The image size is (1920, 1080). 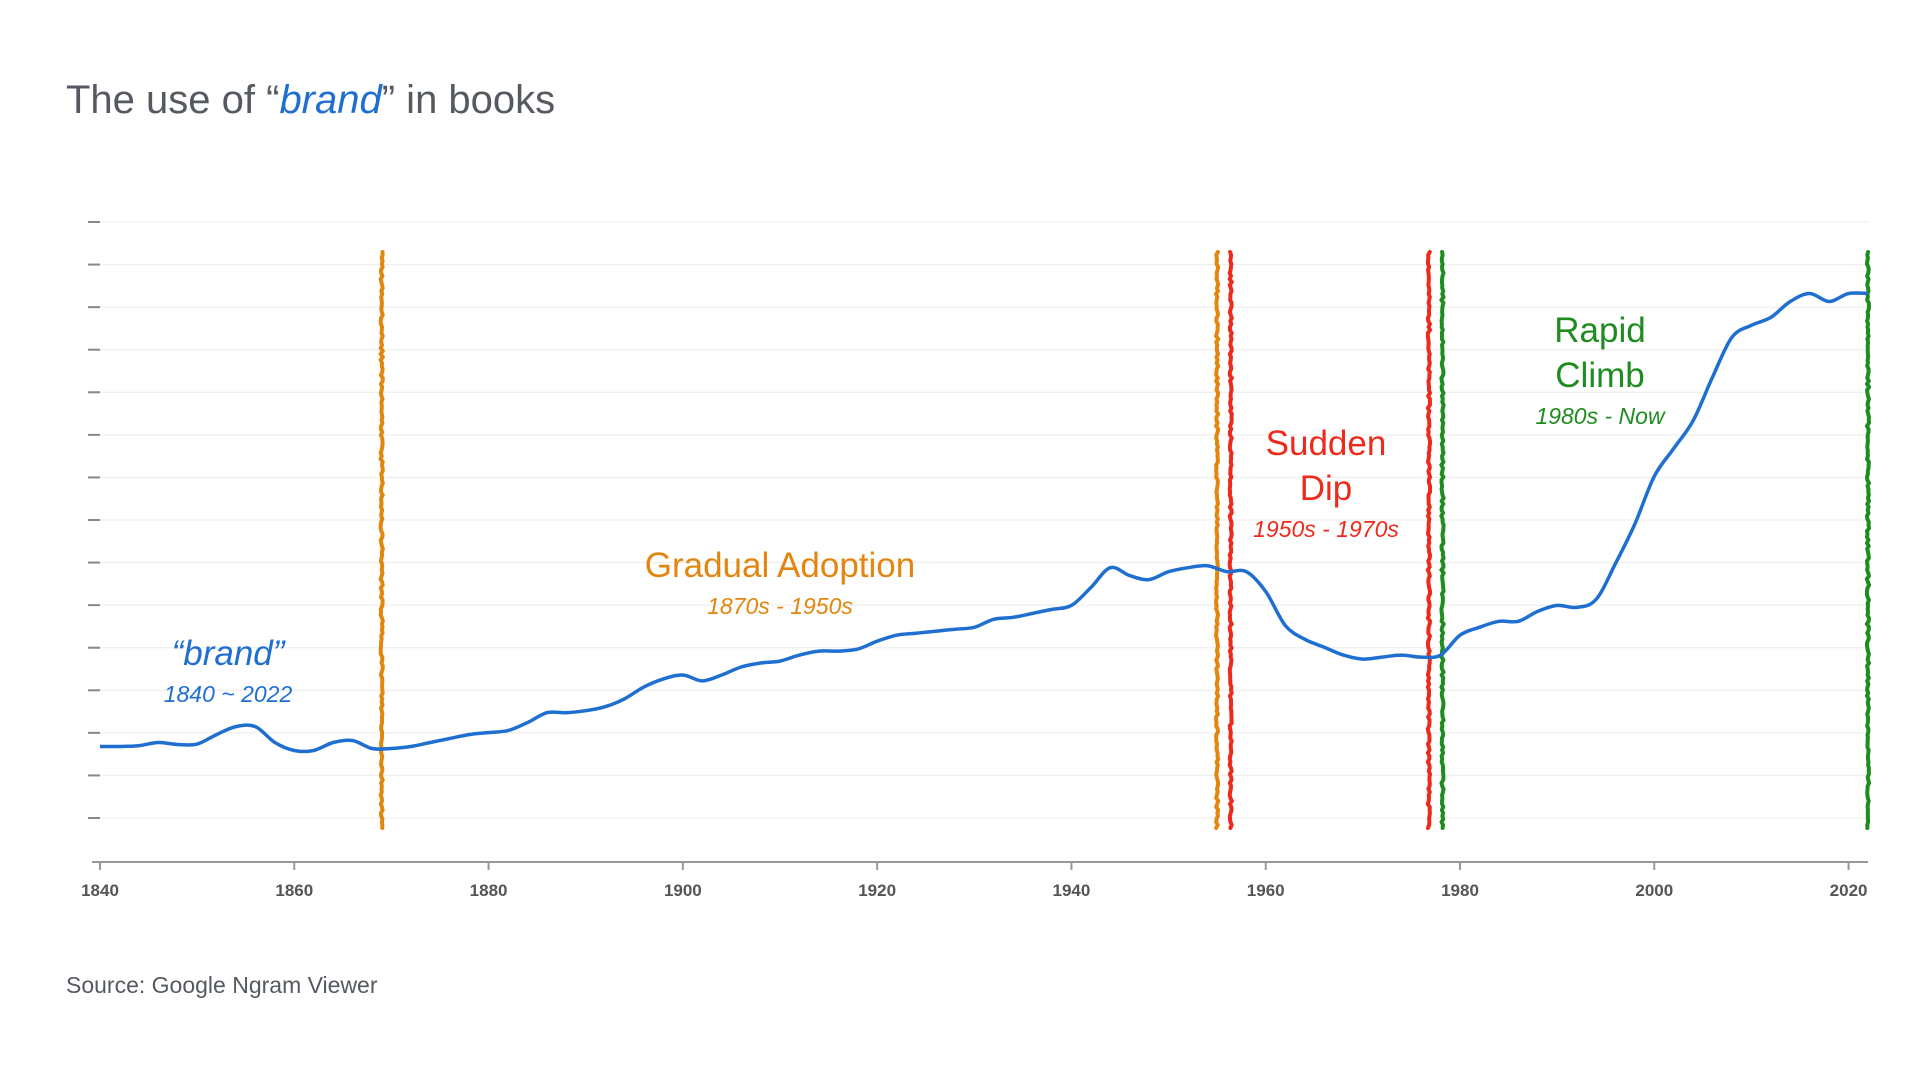 I want to click on x-tick-label: 1980, so click(x=1460, y=890).